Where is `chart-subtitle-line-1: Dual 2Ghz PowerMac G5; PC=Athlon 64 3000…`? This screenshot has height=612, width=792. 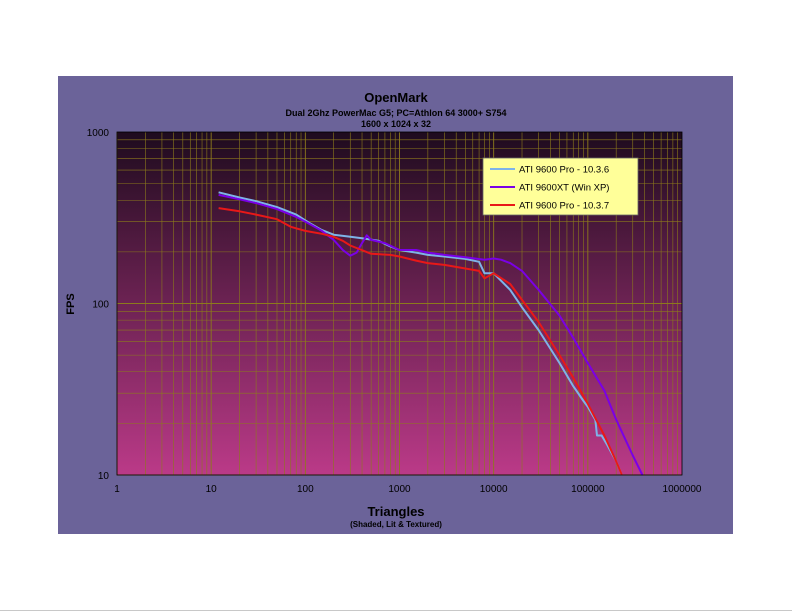 chart-subtitle-line-1: Dual 2Ghz PowerMac G5; PC=Athlon 64 3000… is located at coordinates (395, 113).